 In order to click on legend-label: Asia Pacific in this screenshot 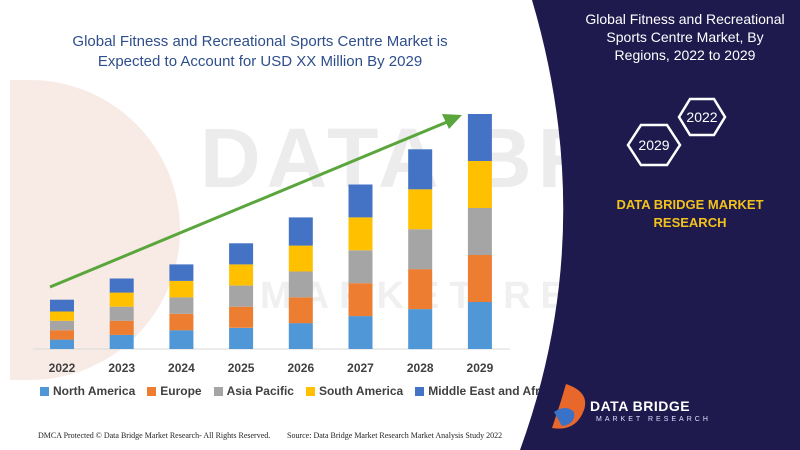, I will do `click(260, 391)`.